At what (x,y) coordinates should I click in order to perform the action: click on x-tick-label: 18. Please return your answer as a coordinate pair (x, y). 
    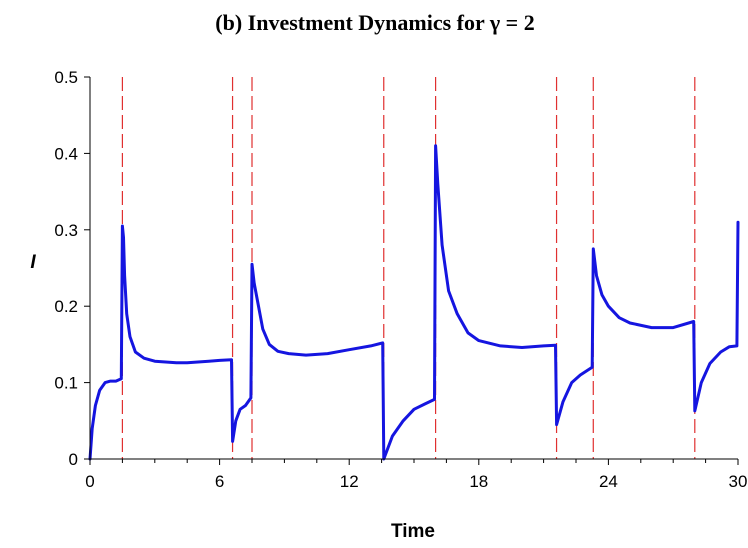
    Looking at the image, I should click on (478, 481).